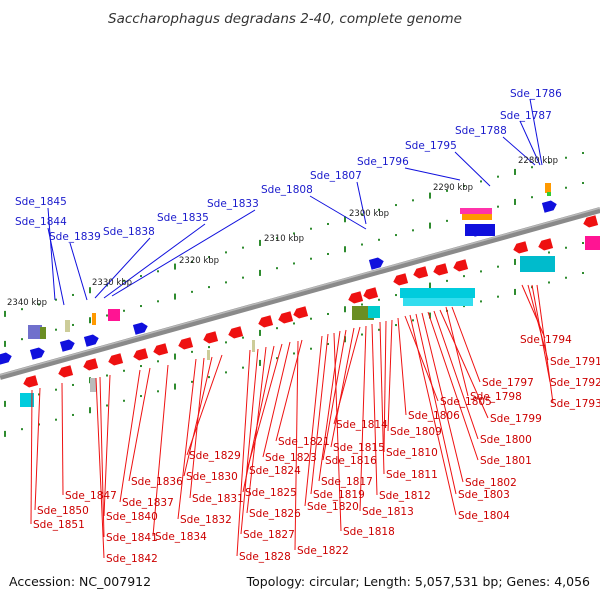 This screenshot has width=600, height=600. Describe the element at coordinates (27, 303) in the screenshot. I see `scale-label: 2340 kbp` at that location.